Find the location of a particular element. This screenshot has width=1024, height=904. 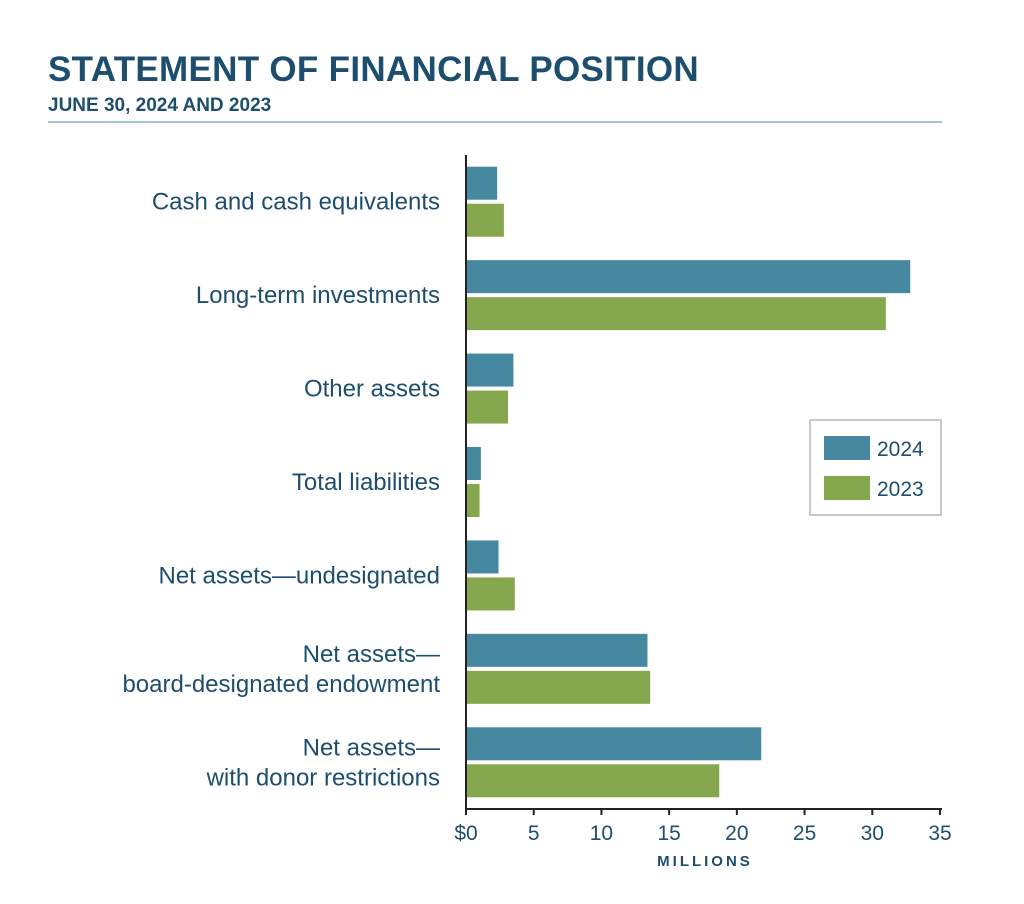

category-label-5-0: Net assets— is located at coordinates (371, 654).